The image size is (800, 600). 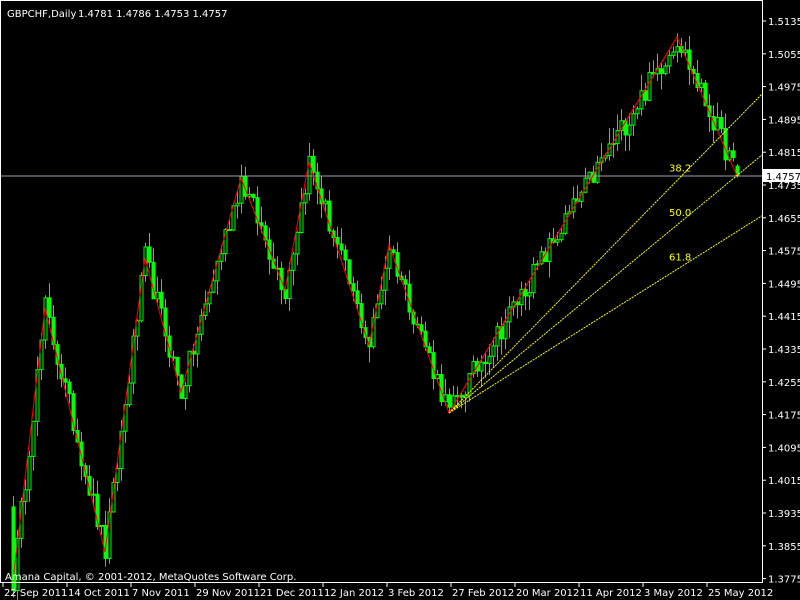 What do you see at coordinates (740, 593) in the screenshot?
I see `x-tick-label: 25 May 2012` at bounding box center [740, 593].